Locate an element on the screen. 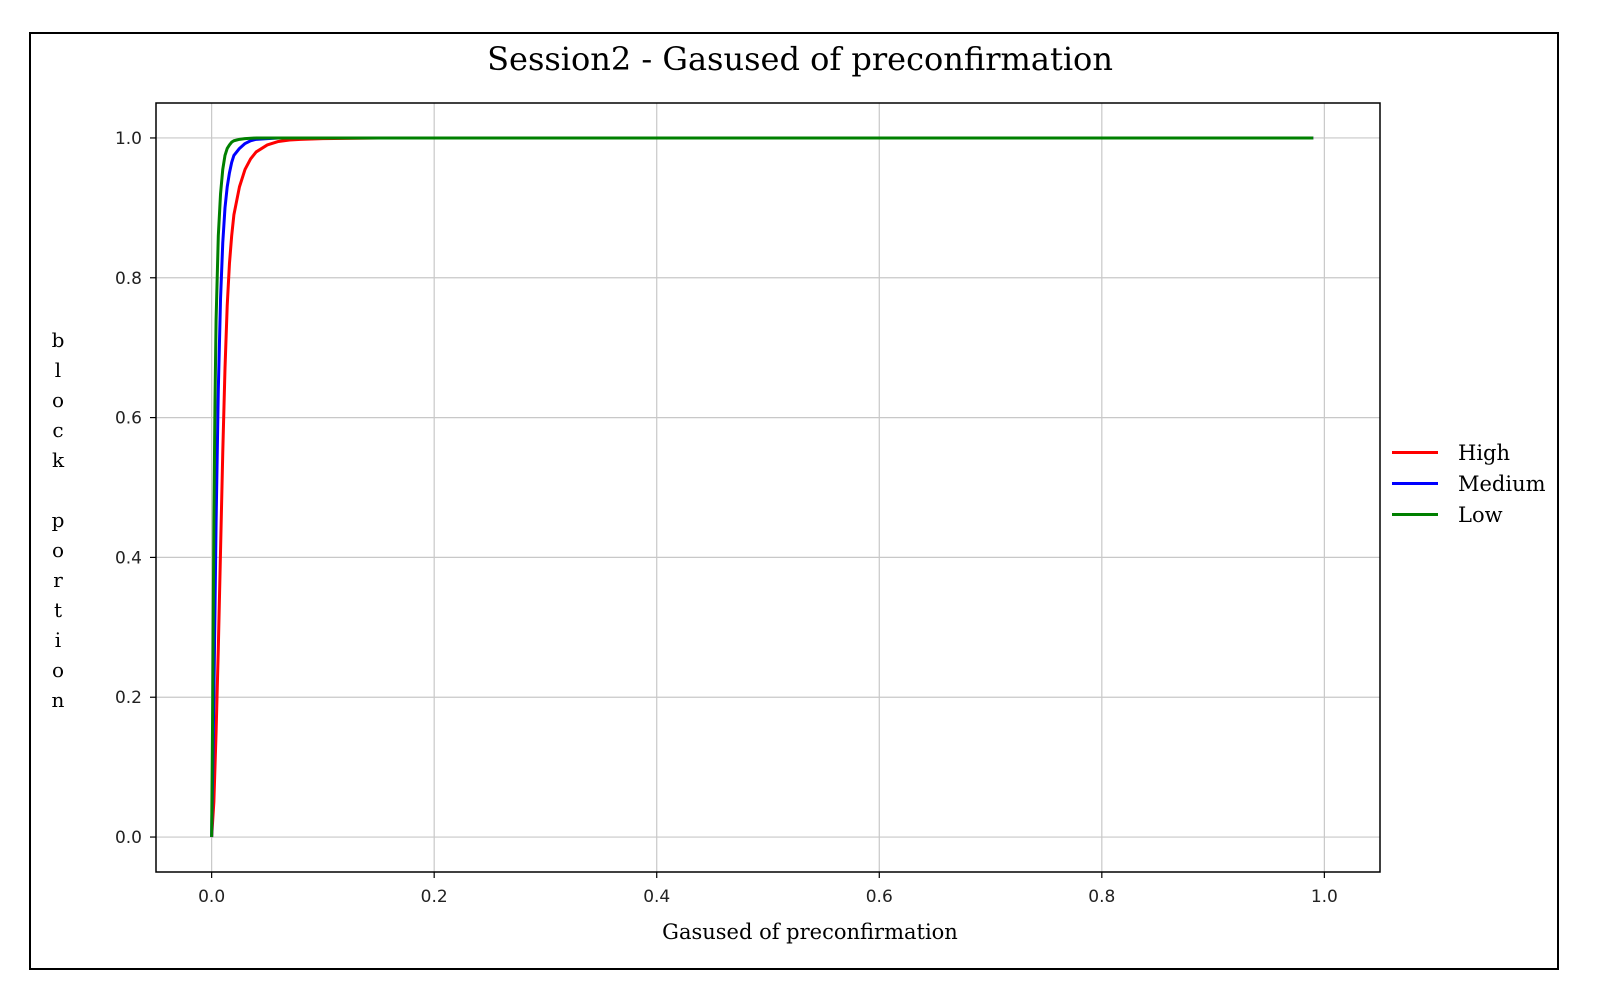 The width and height of the screenshot is (1624, 992). y-axis-label-char: c is located at coordinates (58, 430).